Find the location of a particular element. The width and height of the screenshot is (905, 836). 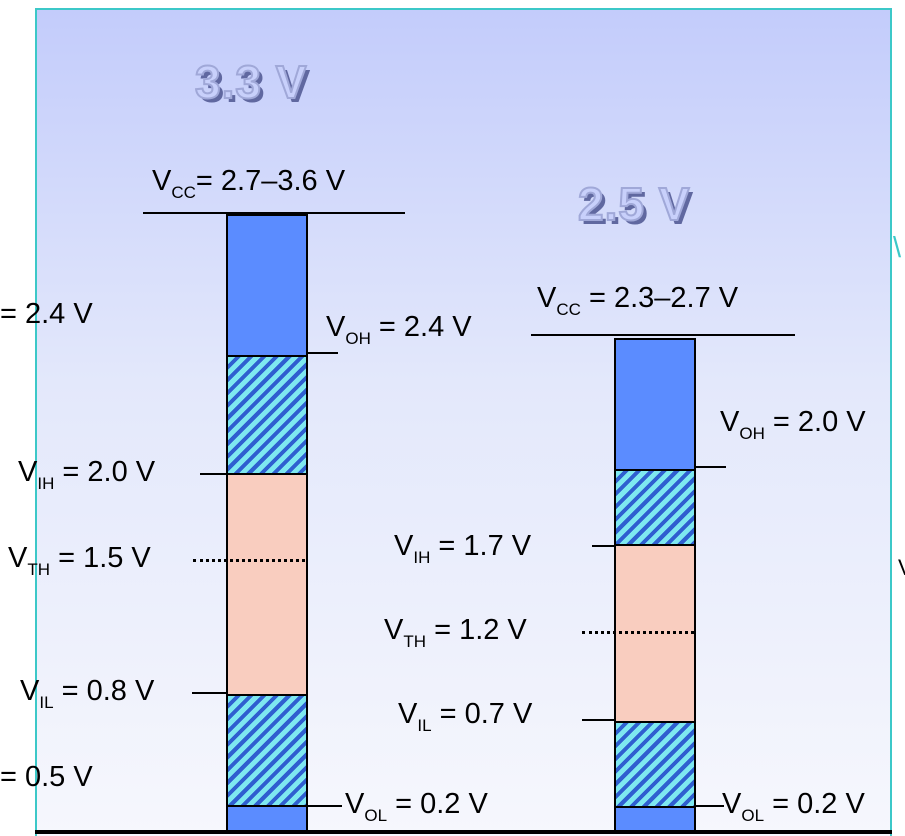

left-bar-voh-region is located at coordinates (267, 285).